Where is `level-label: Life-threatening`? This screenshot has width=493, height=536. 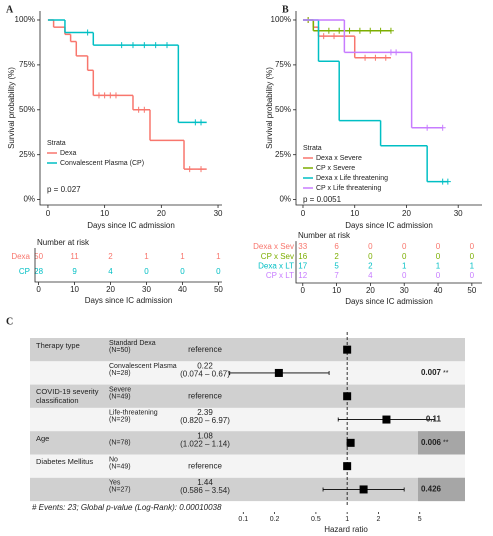 level-label: Life-threatening is located at coordinates (133, 413).